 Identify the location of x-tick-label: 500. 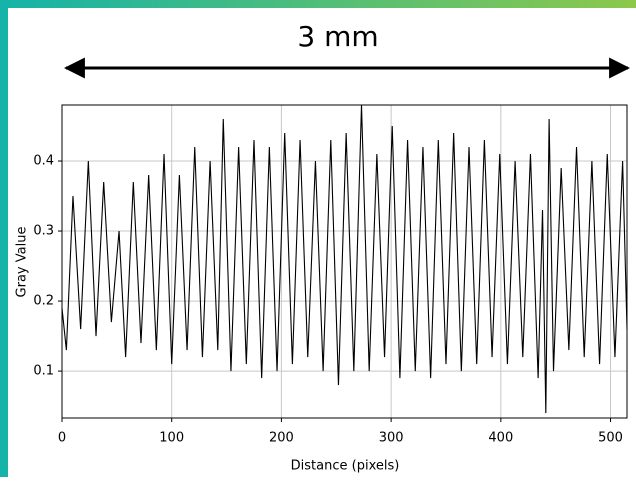
(610, 438).